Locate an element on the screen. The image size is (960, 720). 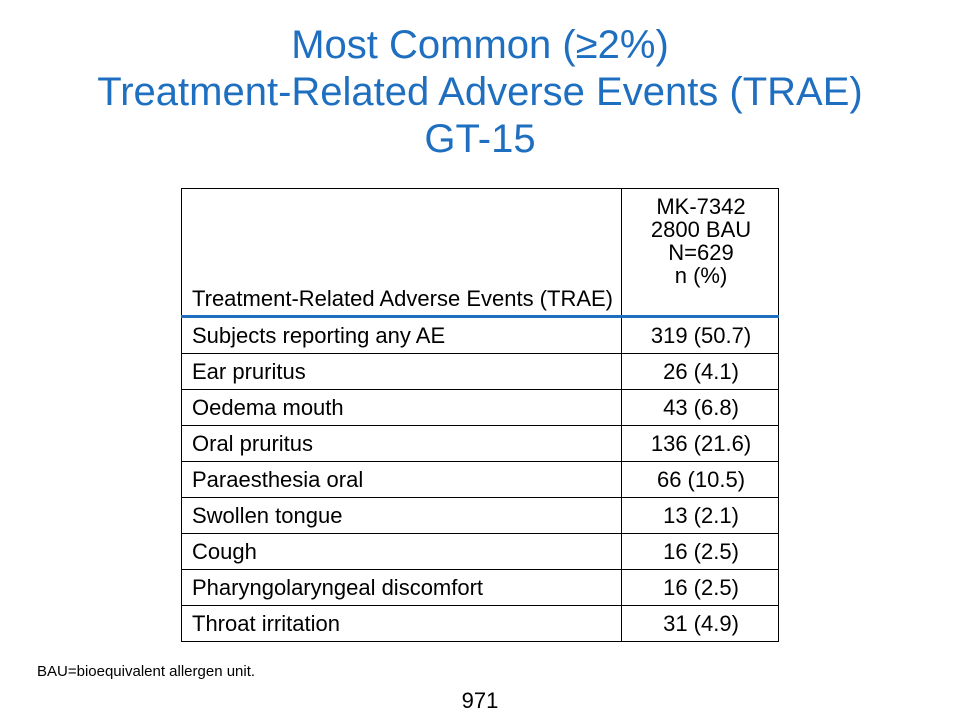
header-line-dose: 2800 BAU is located at coordinates (701, 229).